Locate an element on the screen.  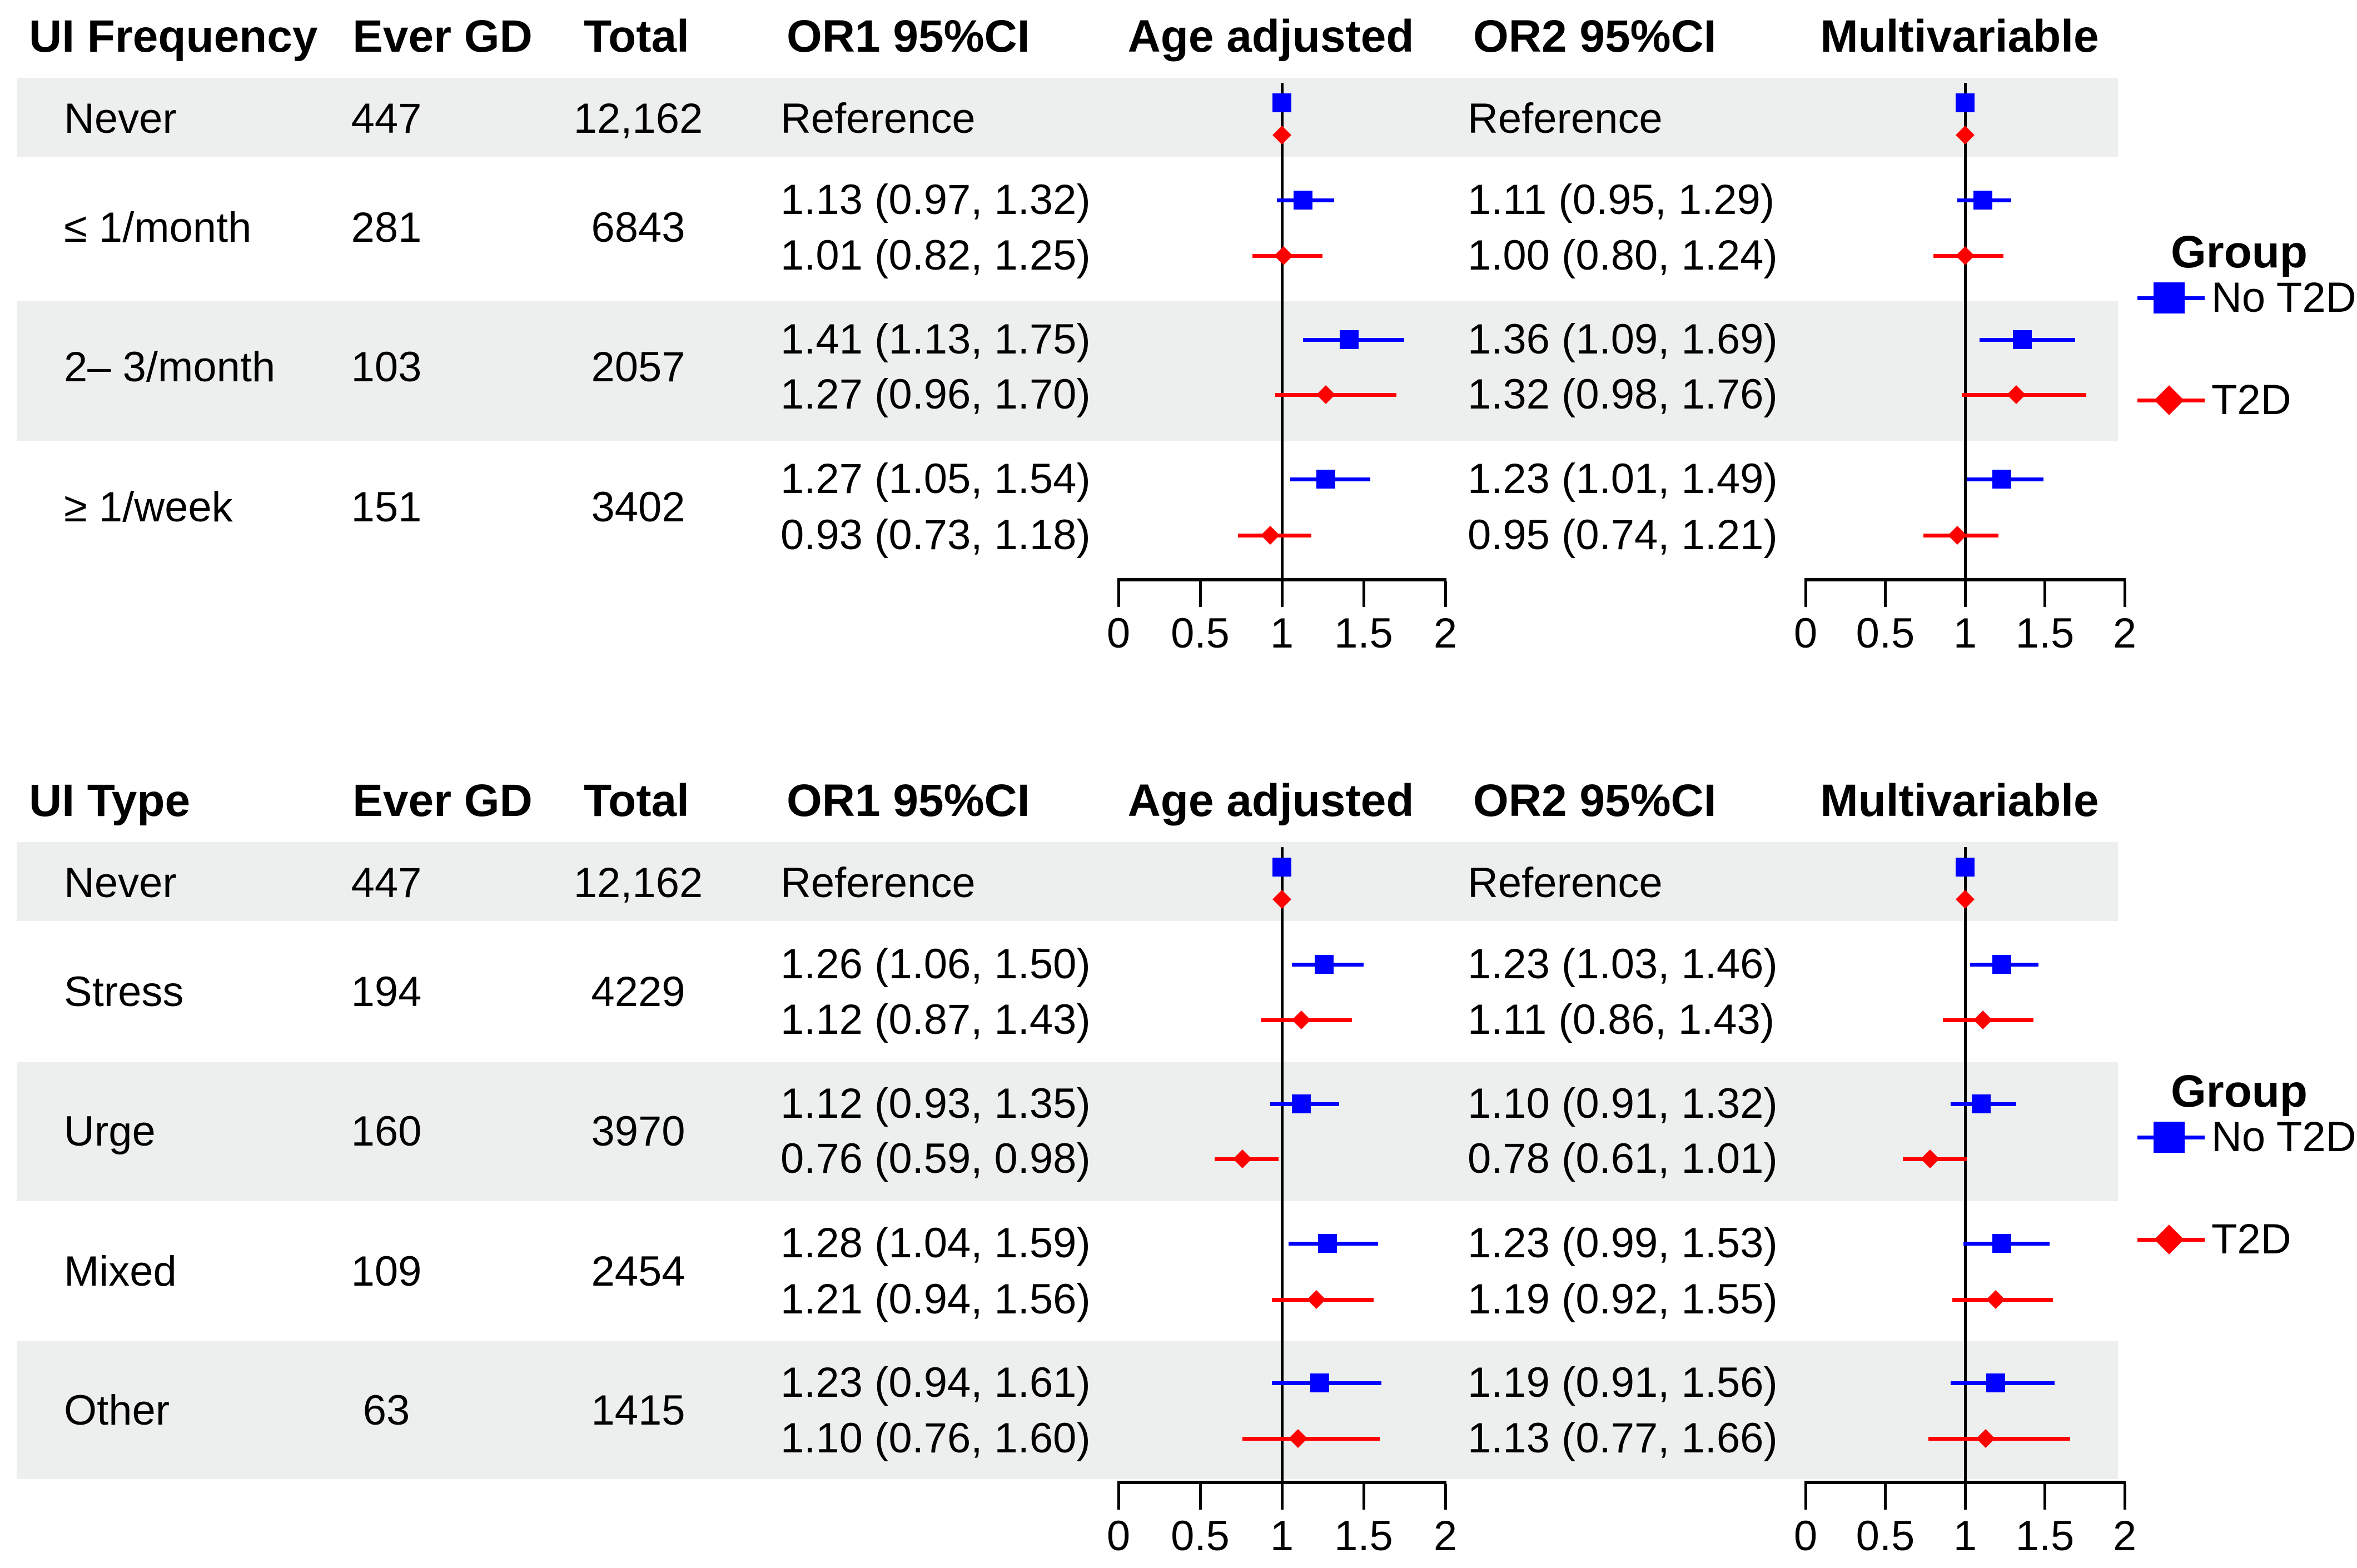
or2-value: 1.36 (1.09, 1.69) is located at coordinates (1623, 339).